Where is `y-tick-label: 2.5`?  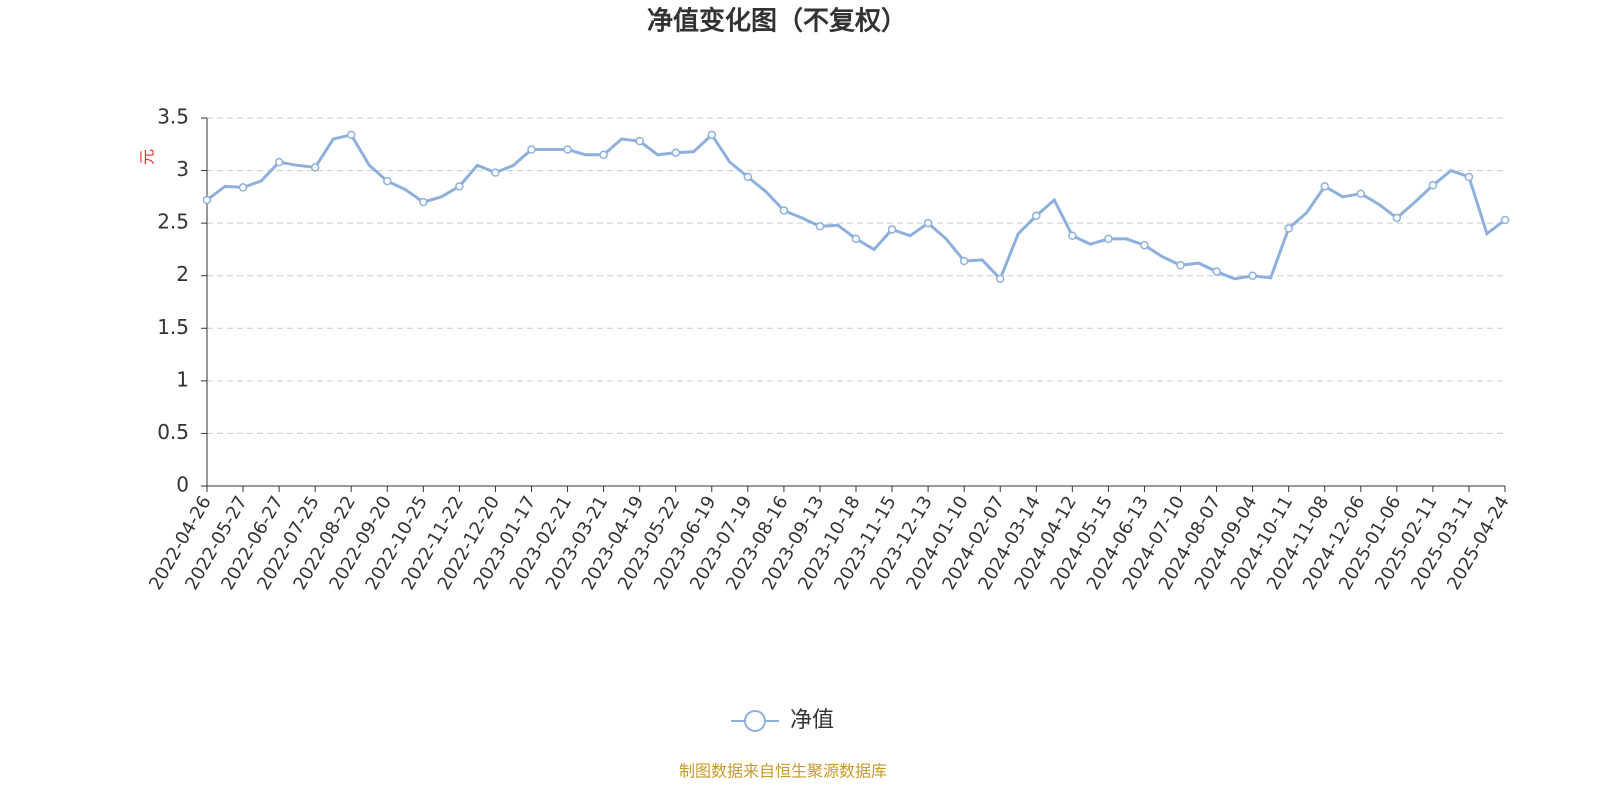
y-tick-label: 2.5 is located at coordinates (173, 222).